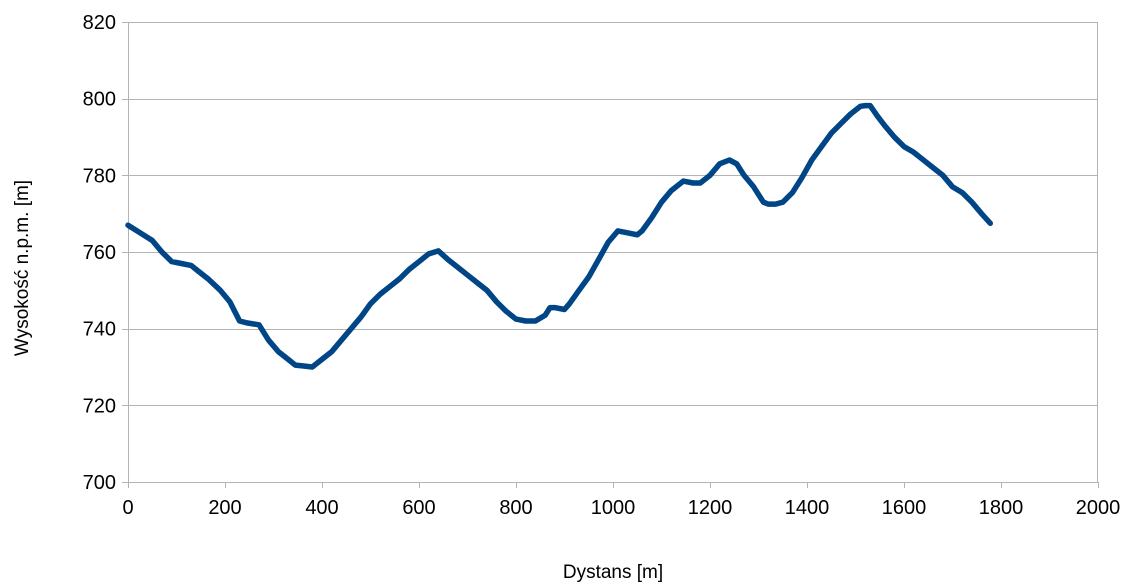  What do you see at coordinates (613, 572) in the screenshot?
I see `x-axis-title: Dystans [m]` at bounding box center [613, 572].